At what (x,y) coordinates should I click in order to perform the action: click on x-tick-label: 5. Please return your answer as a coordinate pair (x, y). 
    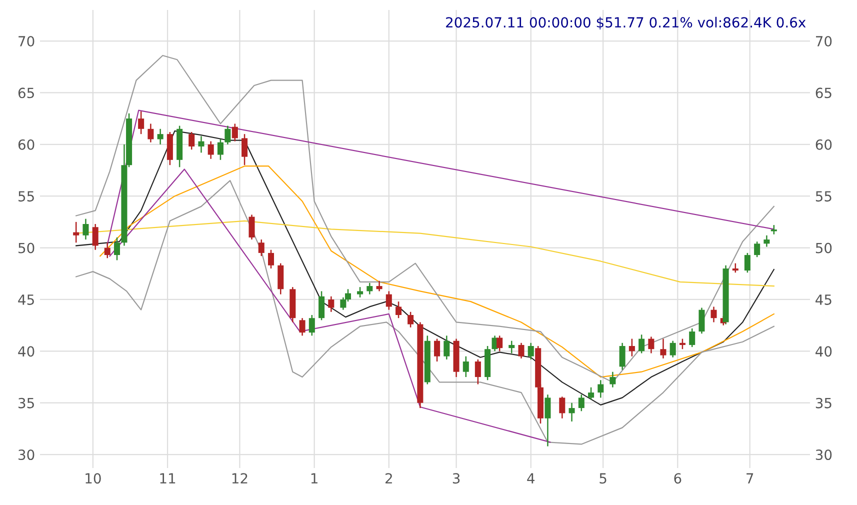
    Looking at the image, I should click on (603, 478).